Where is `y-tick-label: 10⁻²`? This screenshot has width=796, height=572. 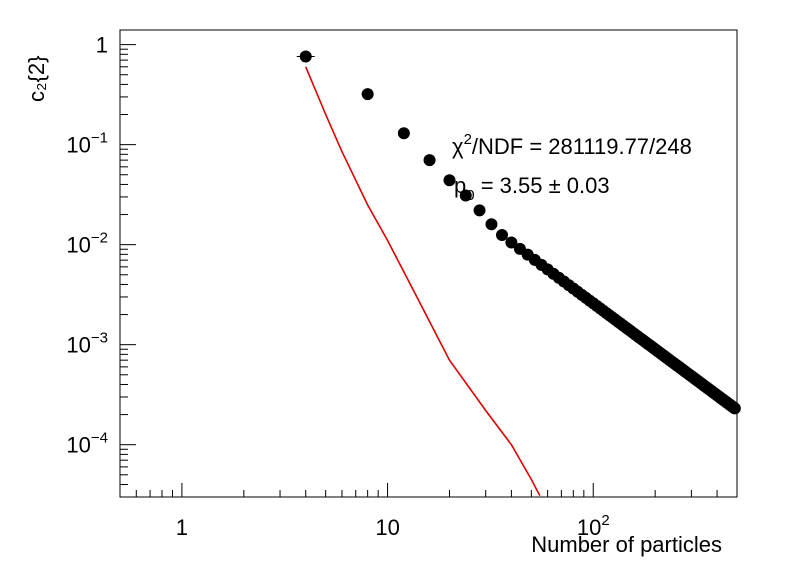
y-tick-label: 10⁻² is located at coordinates (87, 244).